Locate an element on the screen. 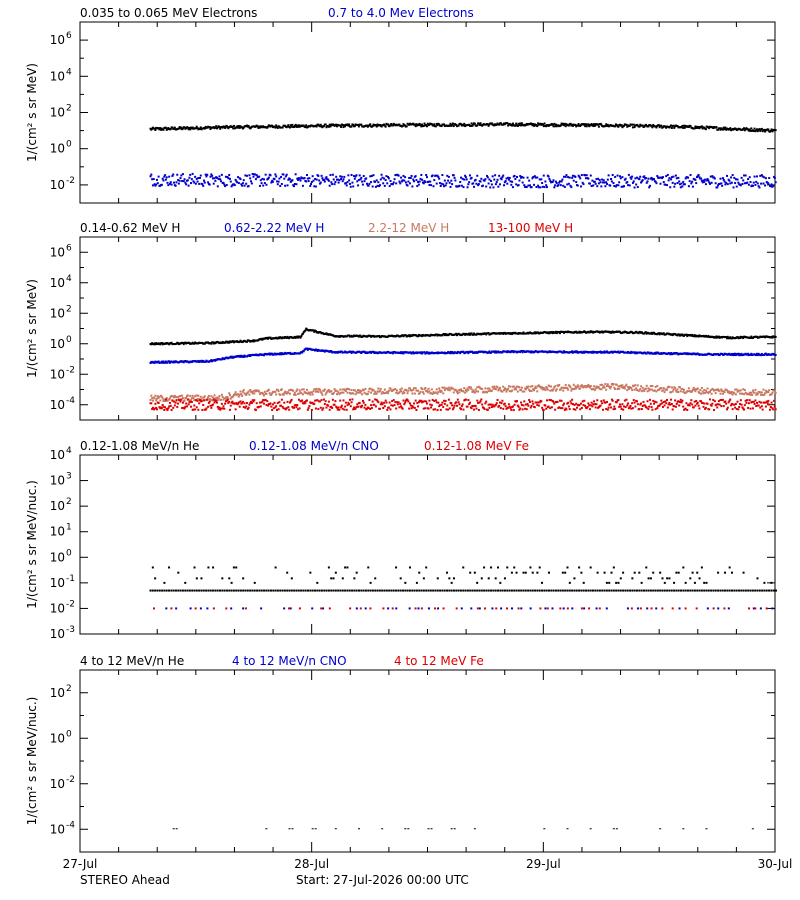  y-tick-exponent: -4 is located at coordinates (70, 401).